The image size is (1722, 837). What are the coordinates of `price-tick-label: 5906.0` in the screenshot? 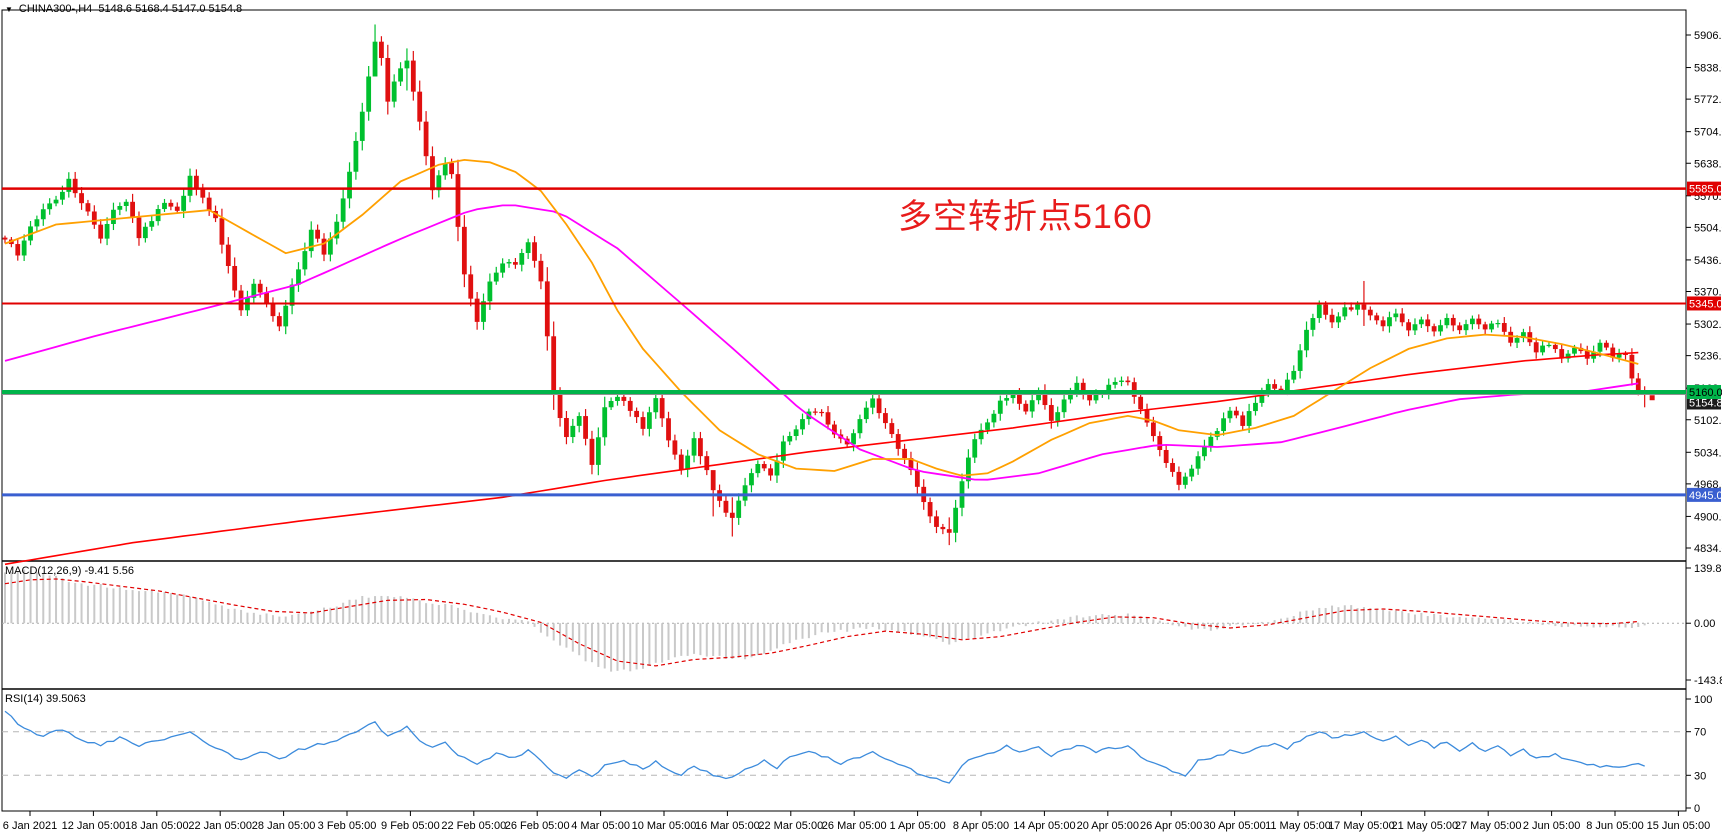 It's located at (1708, 36).